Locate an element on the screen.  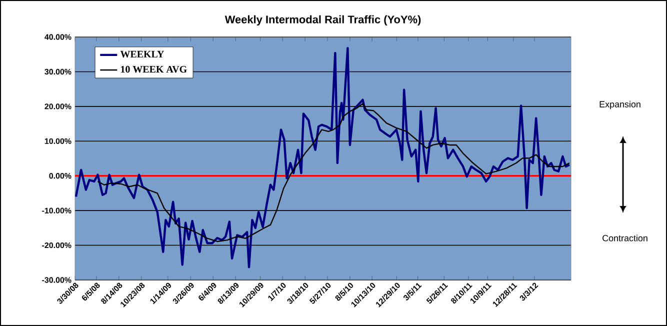
text: Contraction is located at coordinates (625, 238).